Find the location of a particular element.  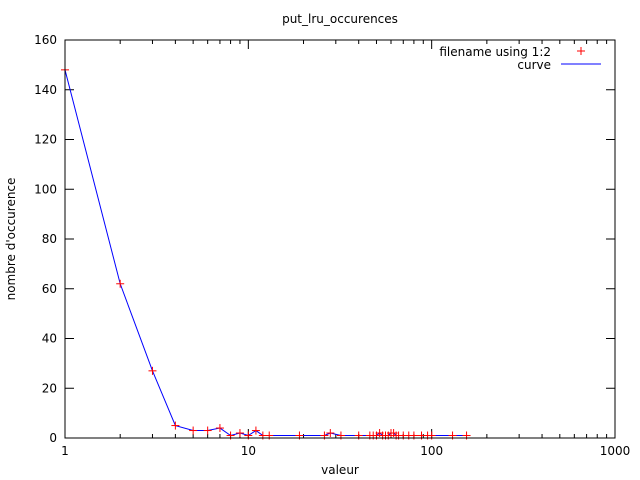

x-axis-label: valeur is located at coordinates (340, 470).